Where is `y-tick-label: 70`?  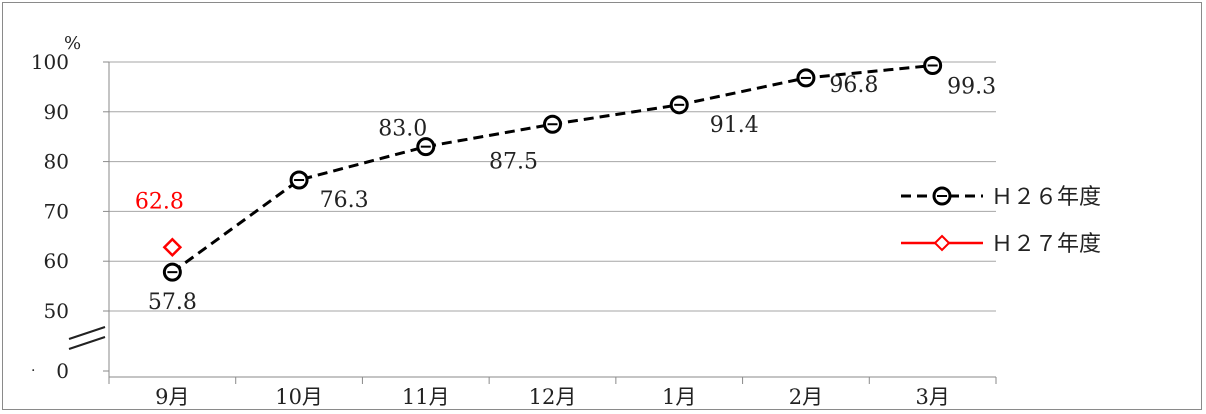
y-tick-label: 70 is located at coordinates (56, 211).